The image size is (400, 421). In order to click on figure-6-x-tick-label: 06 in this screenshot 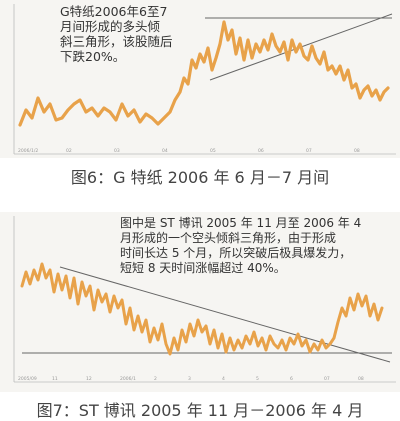, I will do `click(261, 151)`.